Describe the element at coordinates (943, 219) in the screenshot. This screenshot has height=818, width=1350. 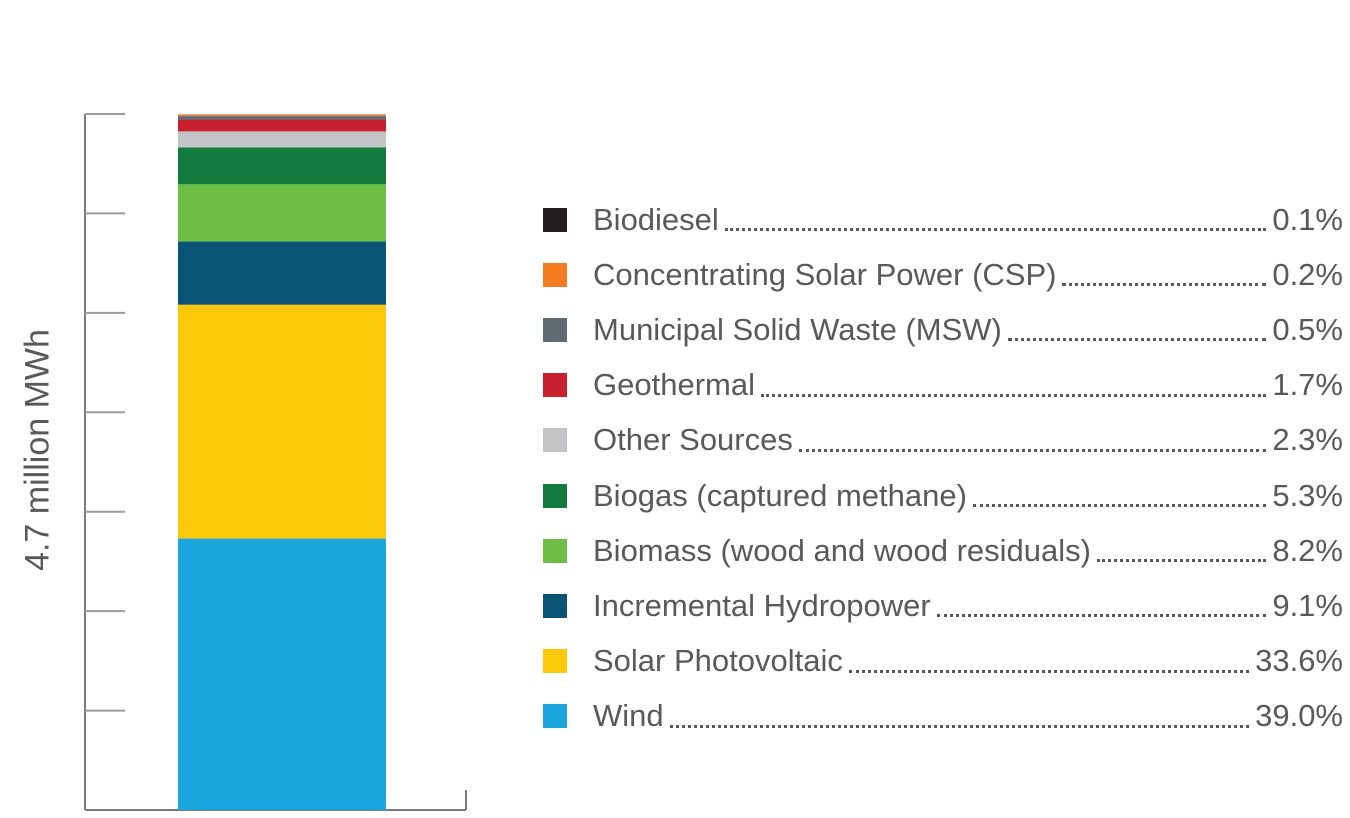
I see `legend-item: Biodiesel 0.1%` at that location.